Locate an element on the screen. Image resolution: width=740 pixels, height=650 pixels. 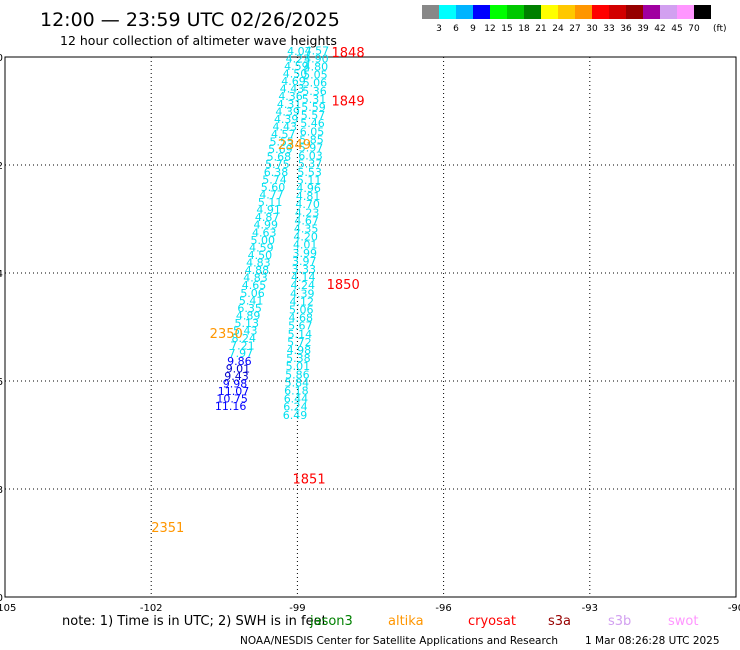
legend-label: 3 is located at coordinates (439, 29).